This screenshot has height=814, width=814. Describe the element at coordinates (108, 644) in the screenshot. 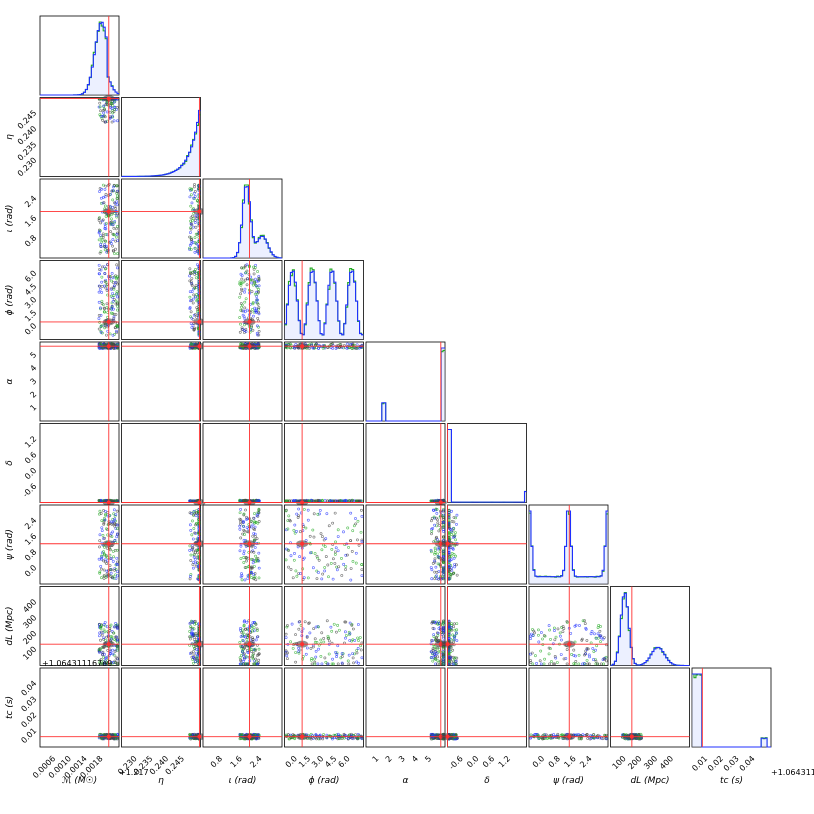

I see `truth-point-dL-mc` at that location.